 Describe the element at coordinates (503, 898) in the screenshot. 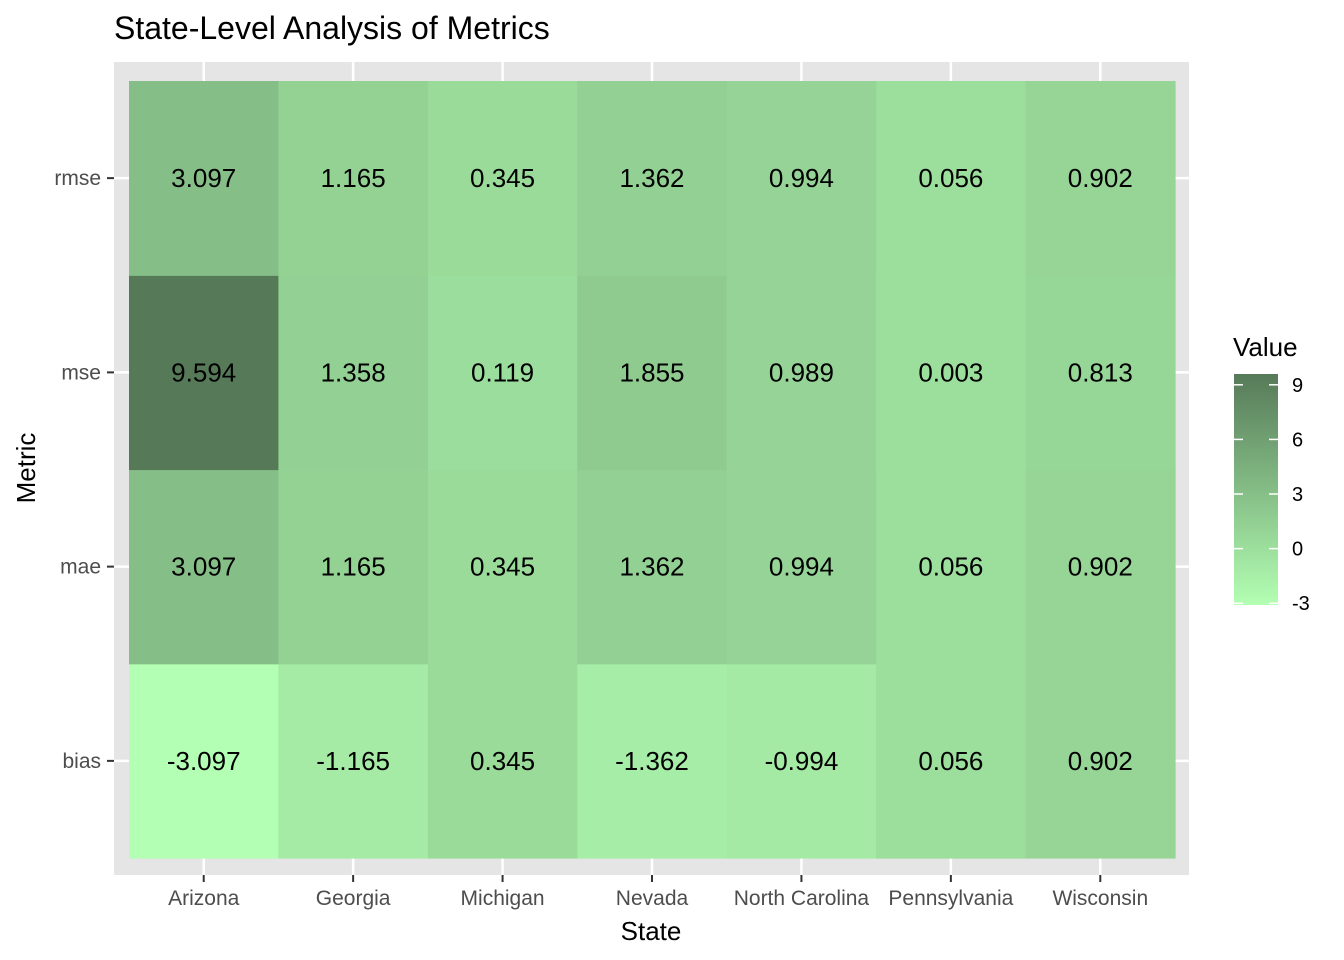

I see `x-tick-label: Michigan` at that location.